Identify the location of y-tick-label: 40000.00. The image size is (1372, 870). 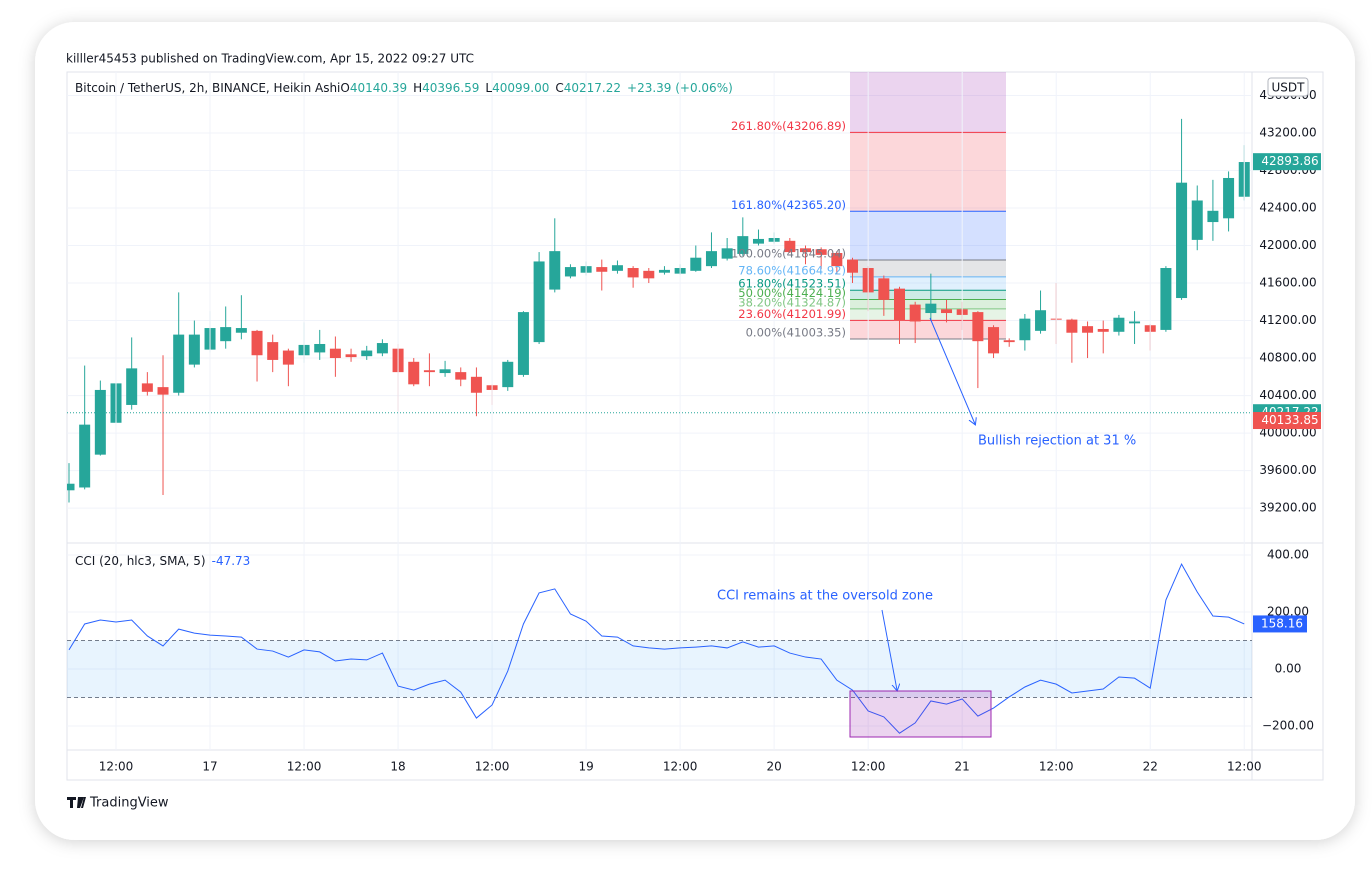
(1287, 433).